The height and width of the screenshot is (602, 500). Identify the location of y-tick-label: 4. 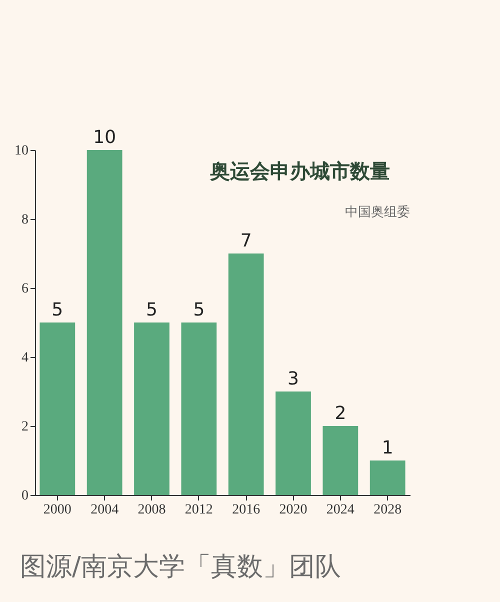
(25, 358).